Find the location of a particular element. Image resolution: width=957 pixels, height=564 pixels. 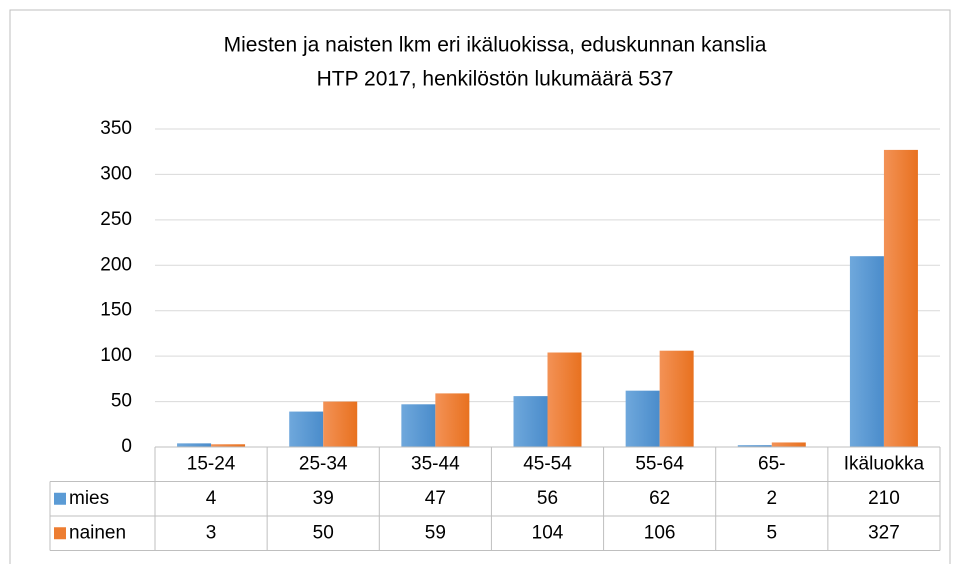

table-value: 5 is located at coordinates (771, 532).